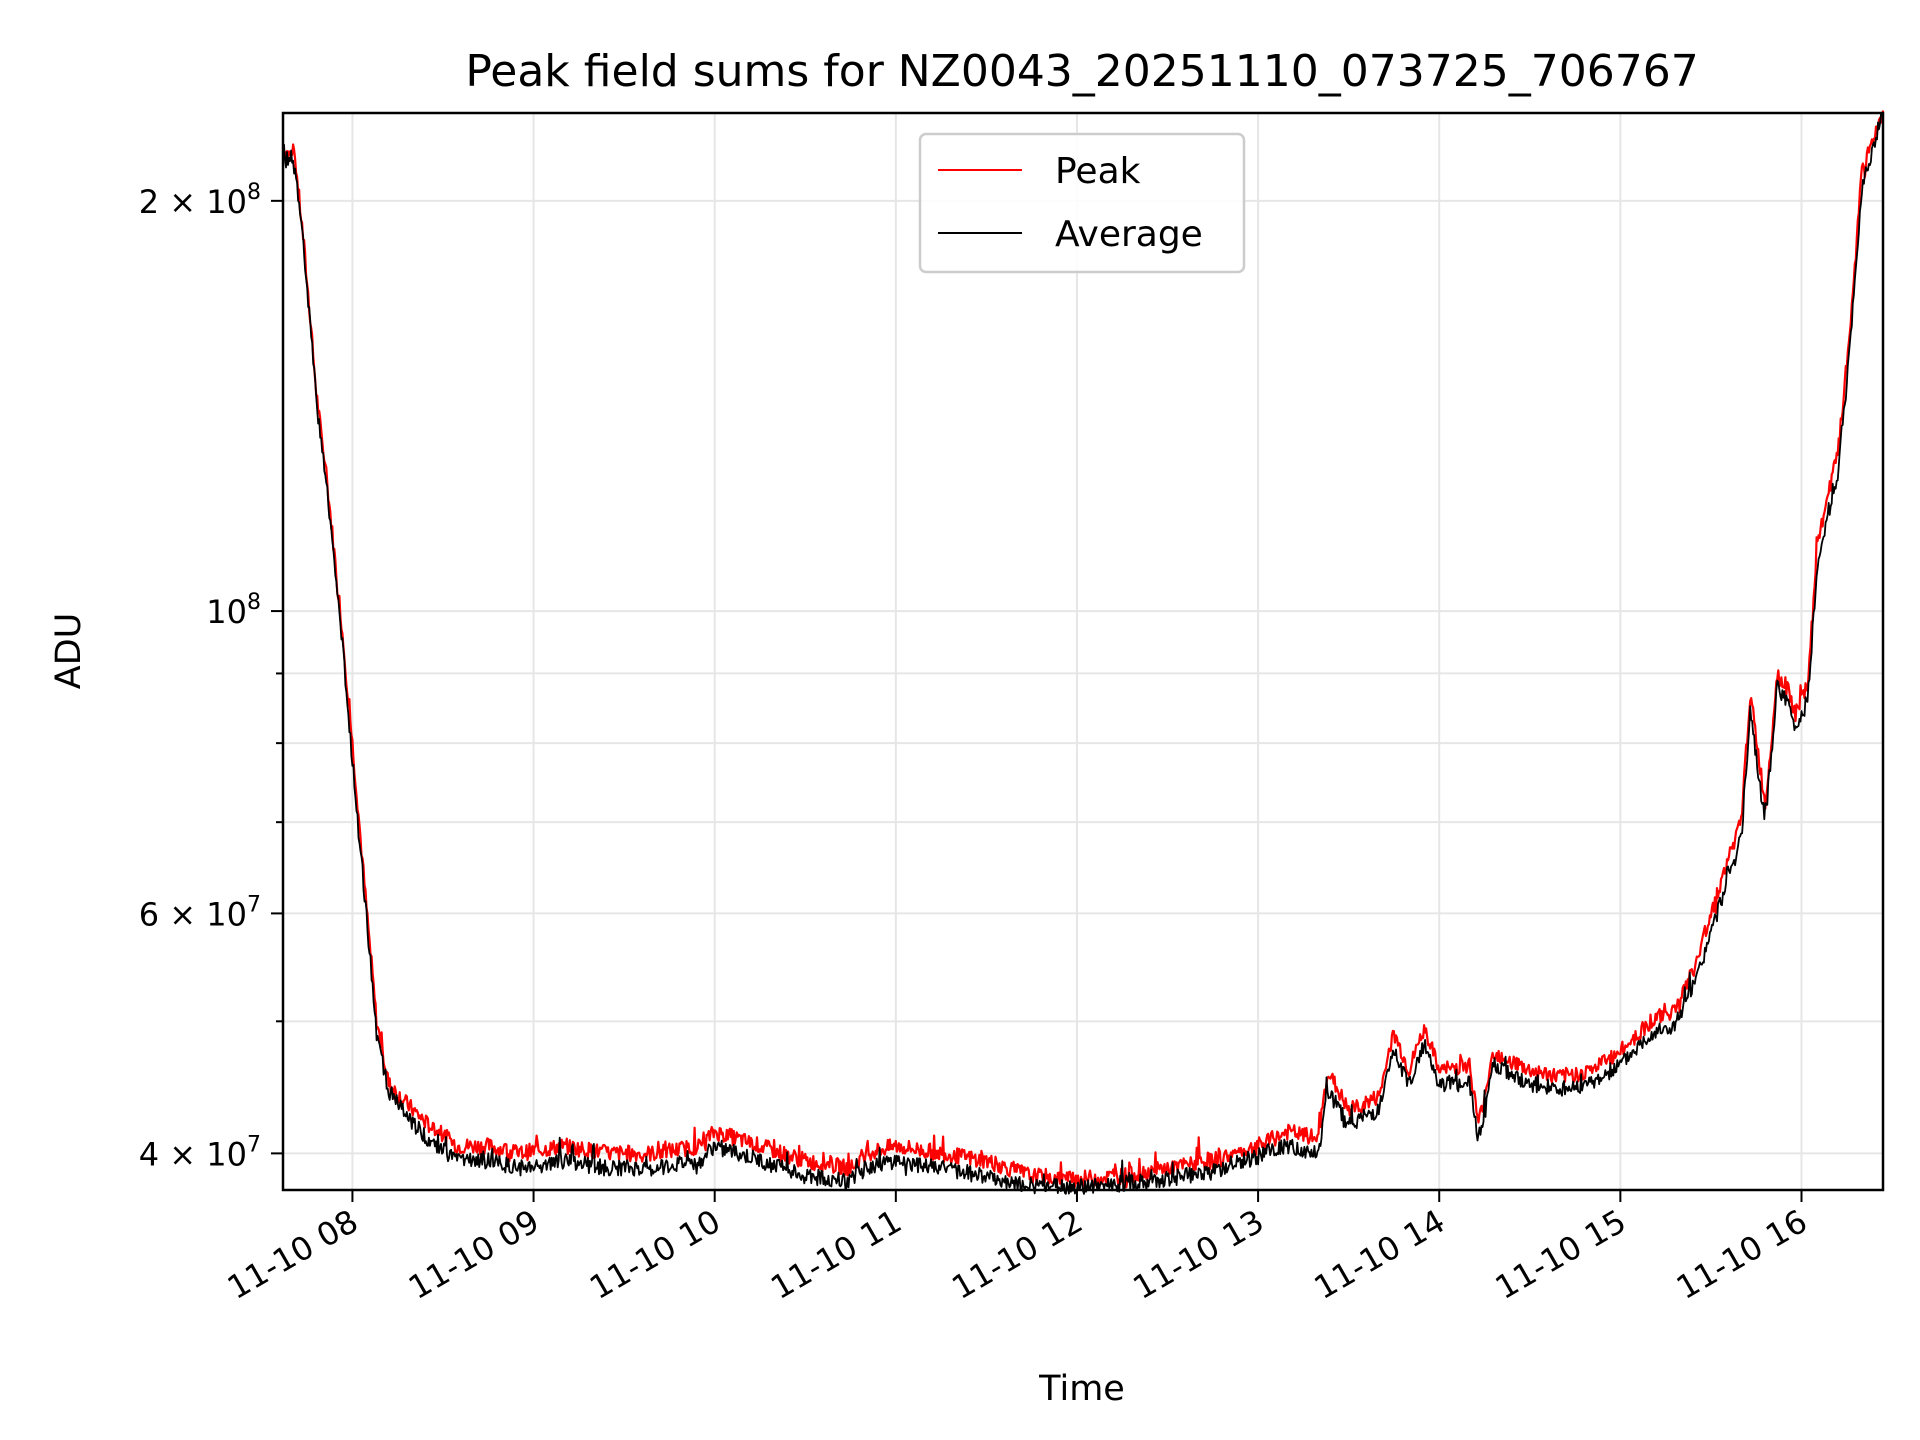  I want to click on y-tick-label: 4 × 107, so click(200, 1152).